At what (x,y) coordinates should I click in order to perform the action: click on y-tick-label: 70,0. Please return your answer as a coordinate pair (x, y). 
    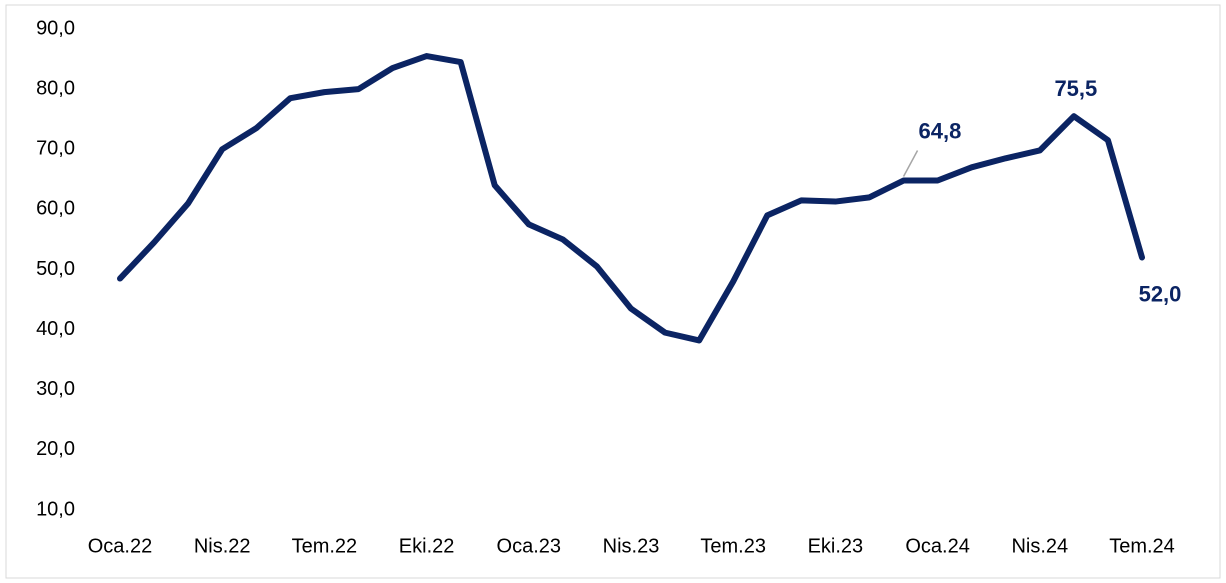
    Looking at the image, I should click on (55, 149).